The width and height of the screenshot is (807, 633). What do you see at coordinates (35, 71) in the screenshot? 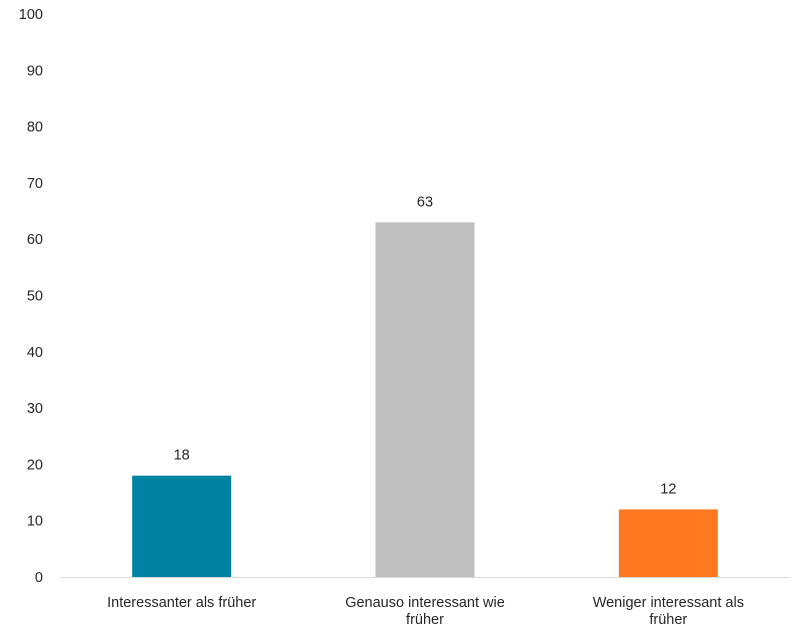
I see `y-tick-label: 90` at bounding box center [35, 71].